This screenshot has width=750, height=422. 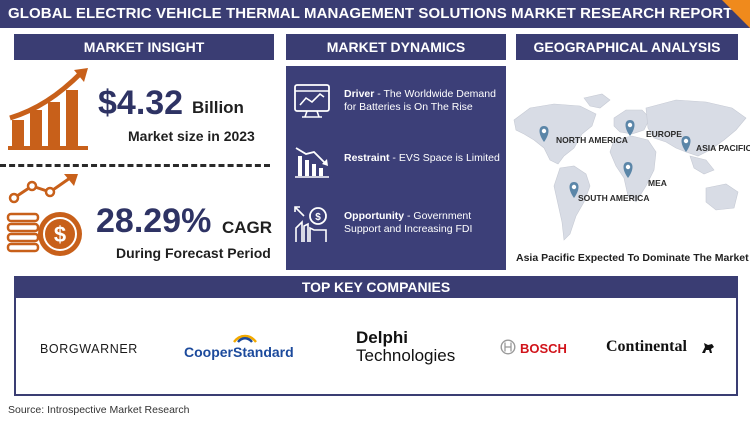 I want to click on south-america-shape, so click(x=572, y=203).